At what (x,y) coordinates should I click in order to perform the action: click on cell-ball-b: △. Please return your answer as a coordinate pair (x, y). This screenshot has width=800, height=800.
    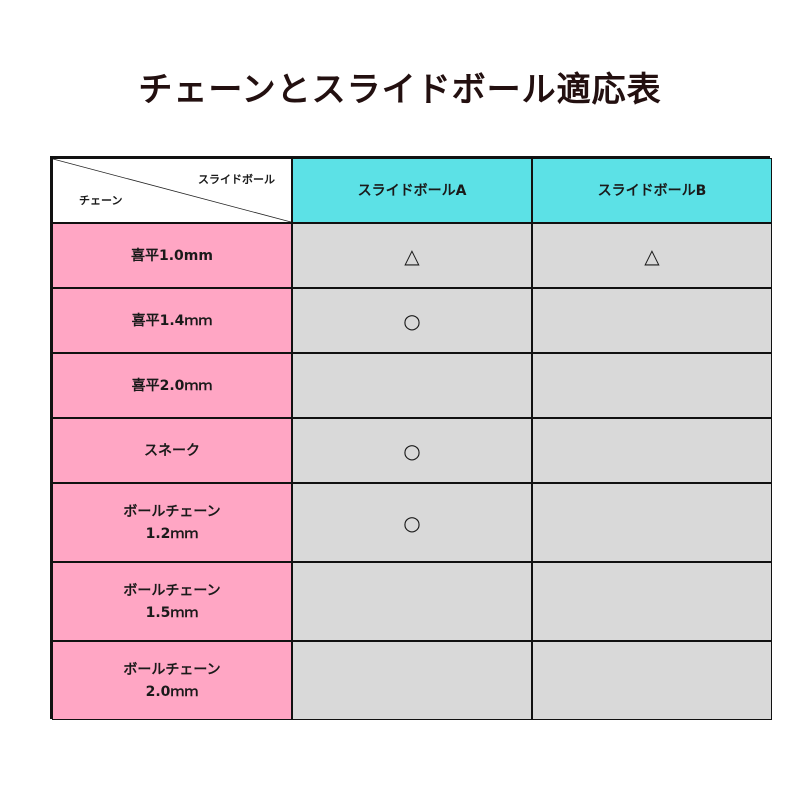
    Looking at the image, I should click on (652, 255).